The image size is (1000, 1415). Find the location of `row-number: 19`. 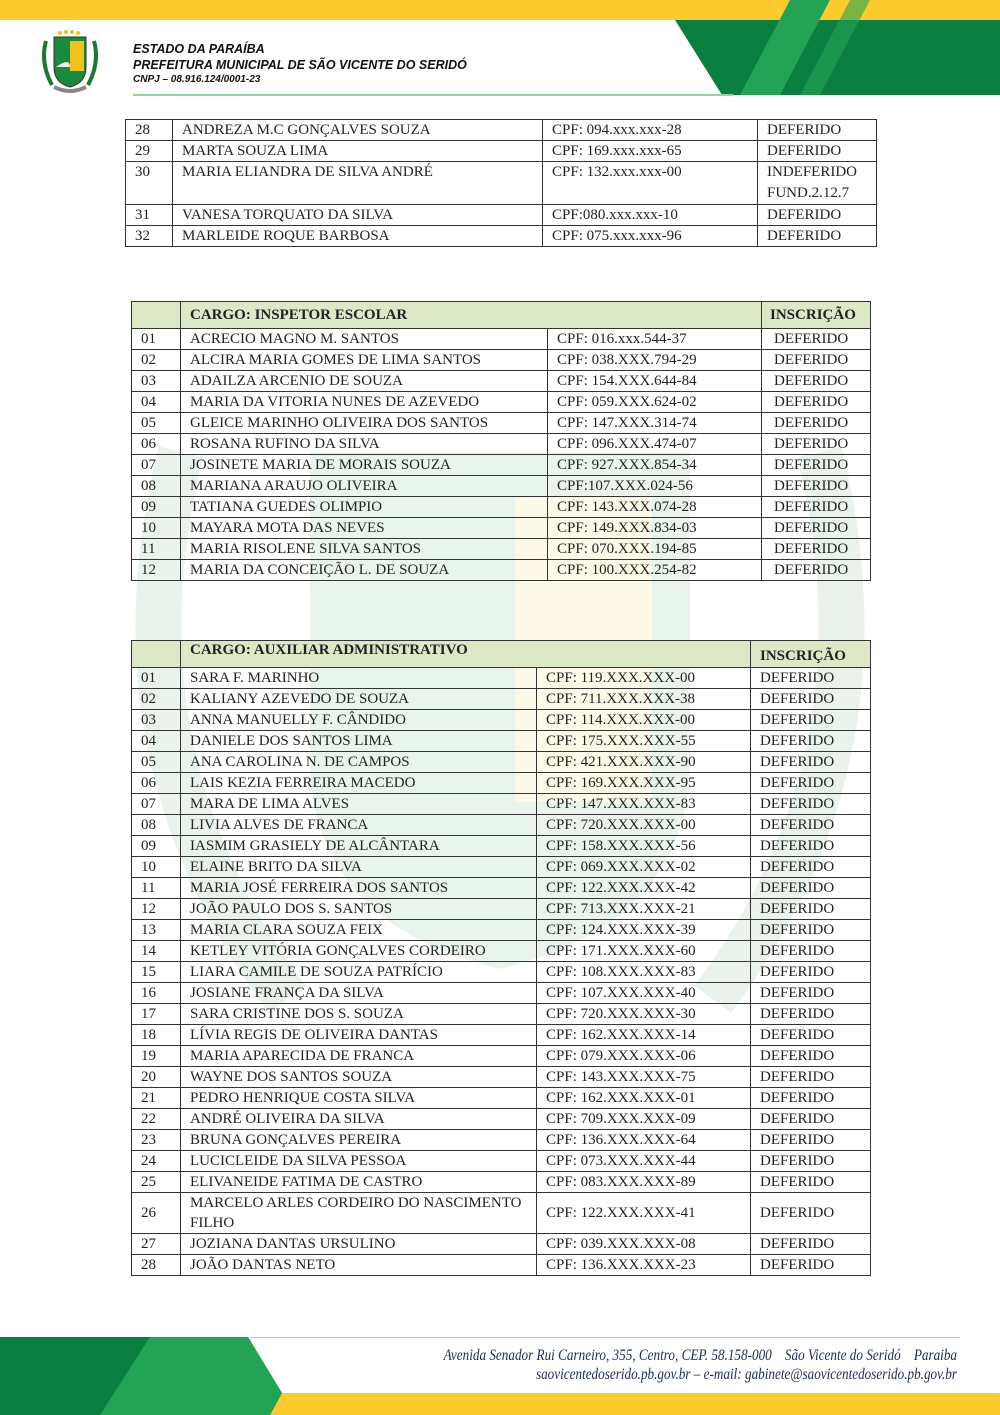

row-number: 19 is located at coordinates (156, 1056).